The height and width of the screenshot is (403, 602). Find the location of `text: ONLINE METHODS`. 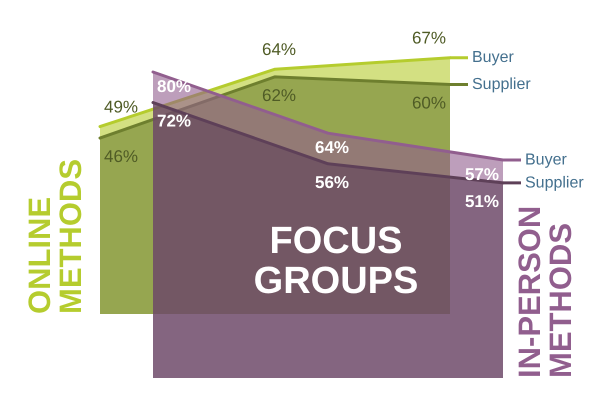

text: ONLINE METHODS is located at coordinates (55, 236).